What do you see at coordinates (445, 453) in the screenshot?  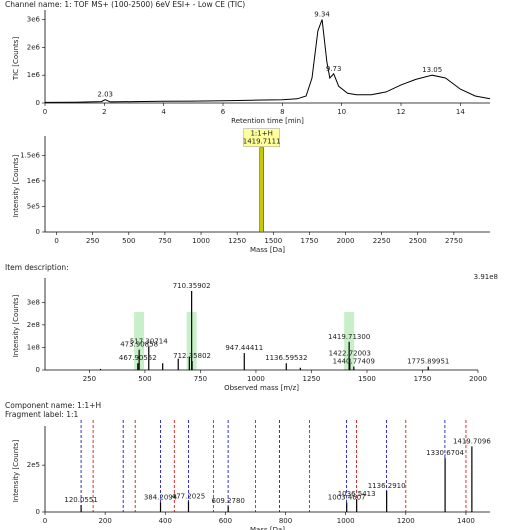 I see `peak-label: 1330.6704` at bounding box center [445, 453].